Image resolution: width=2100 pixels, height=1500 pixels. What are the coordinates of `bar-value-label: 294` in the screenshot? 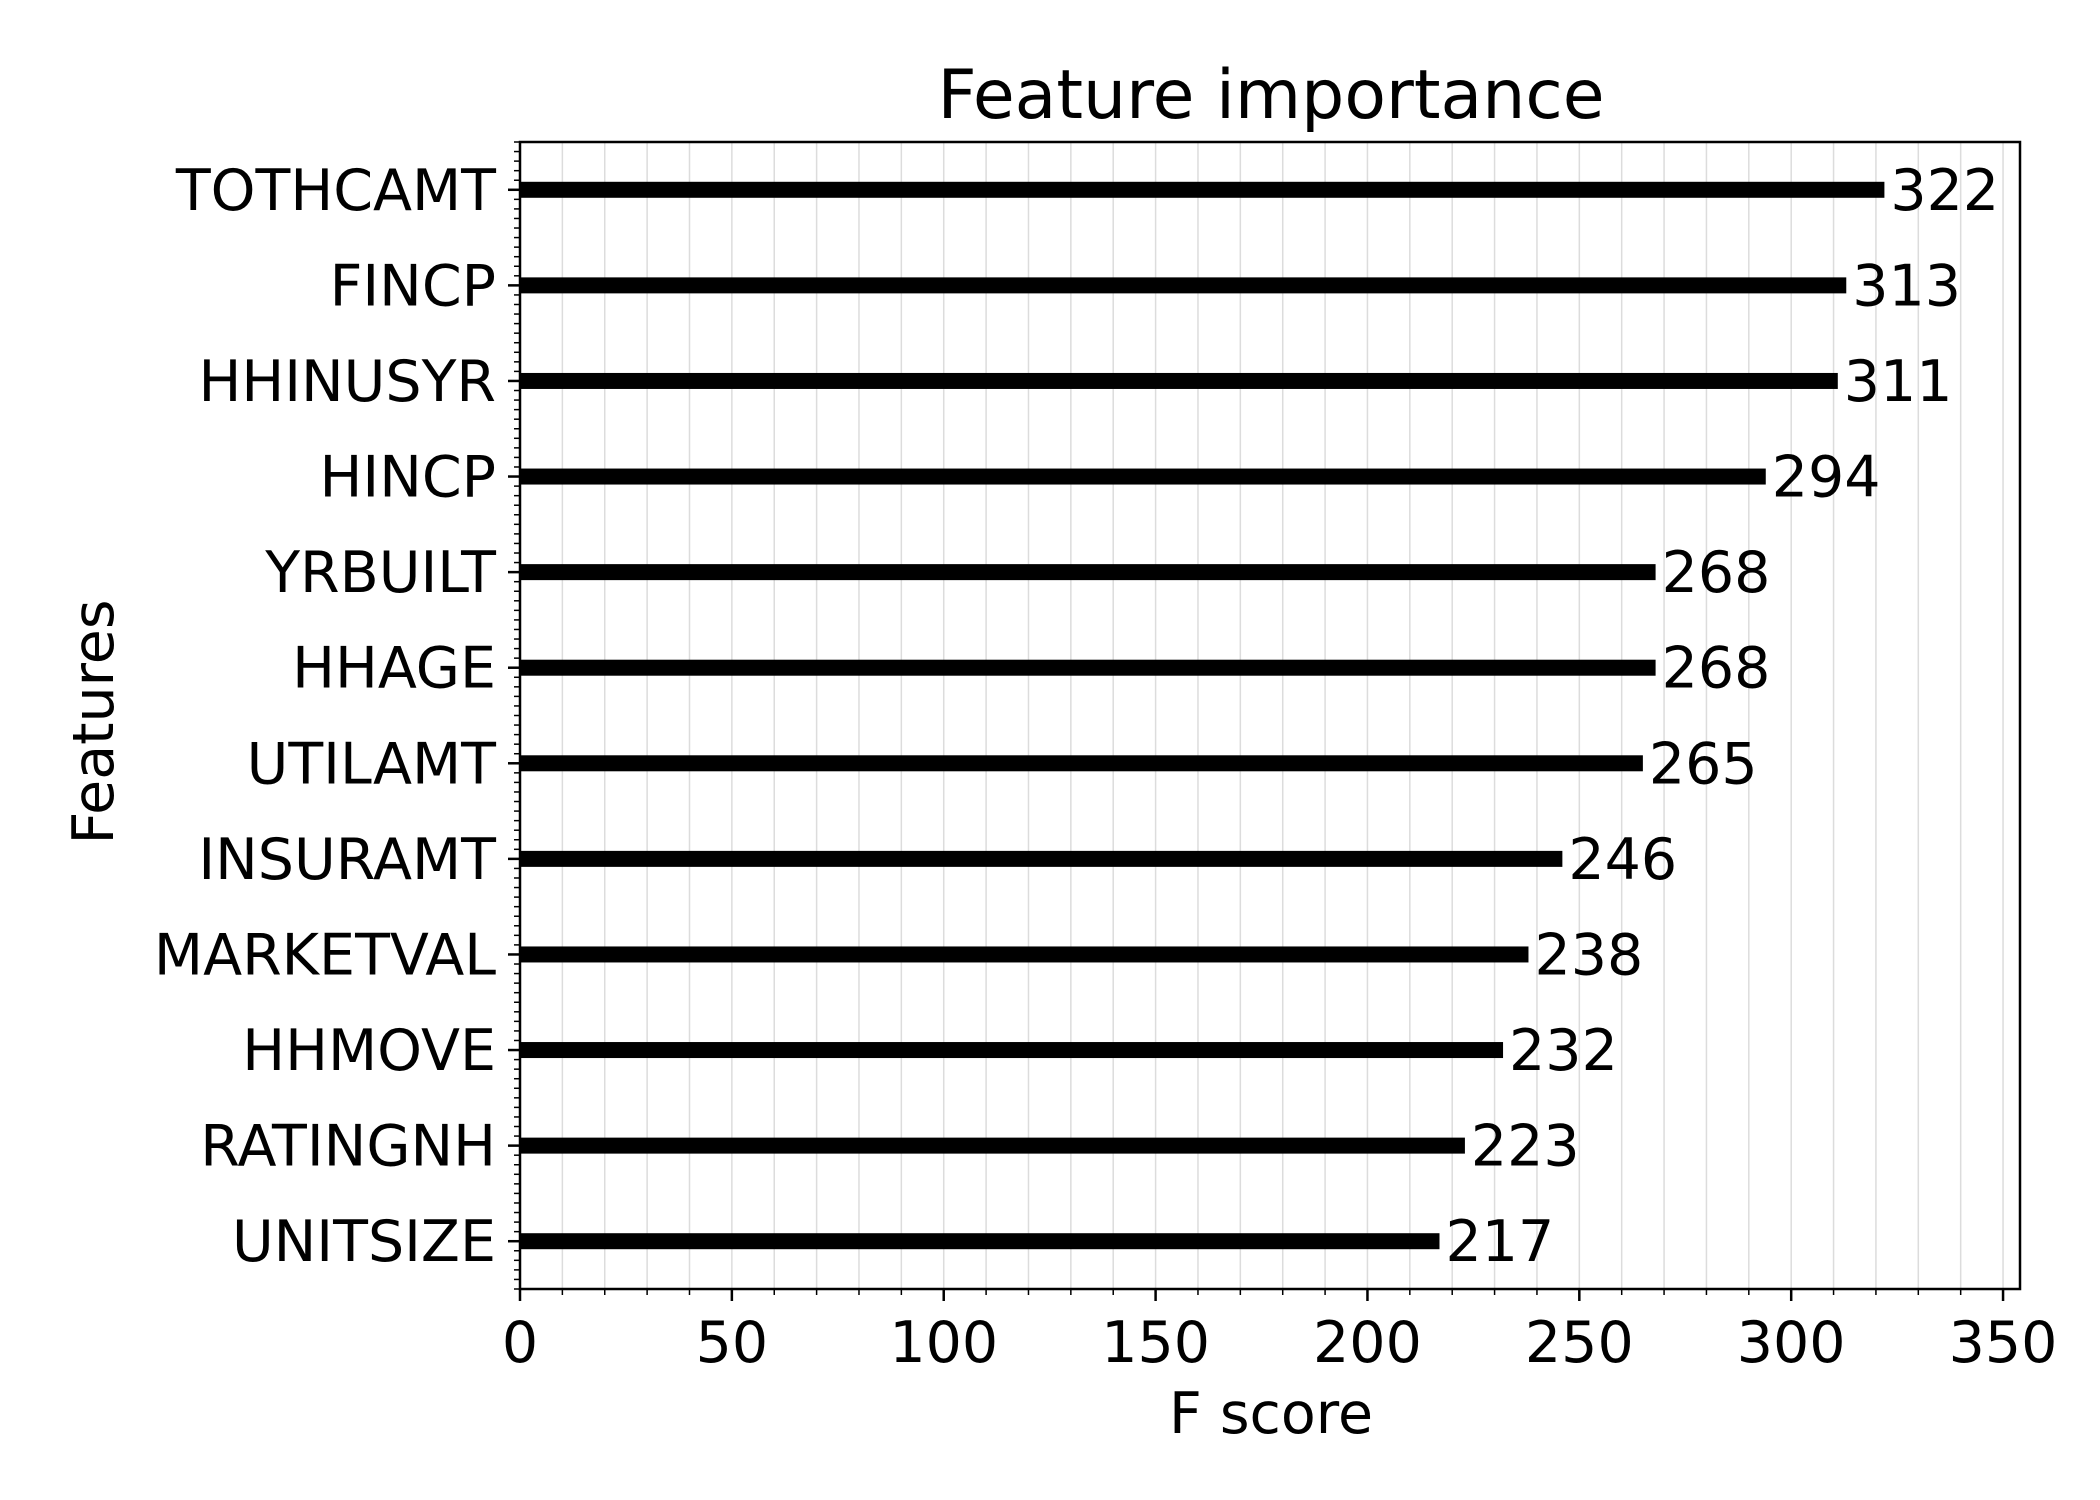 It's located at (1826, 478).